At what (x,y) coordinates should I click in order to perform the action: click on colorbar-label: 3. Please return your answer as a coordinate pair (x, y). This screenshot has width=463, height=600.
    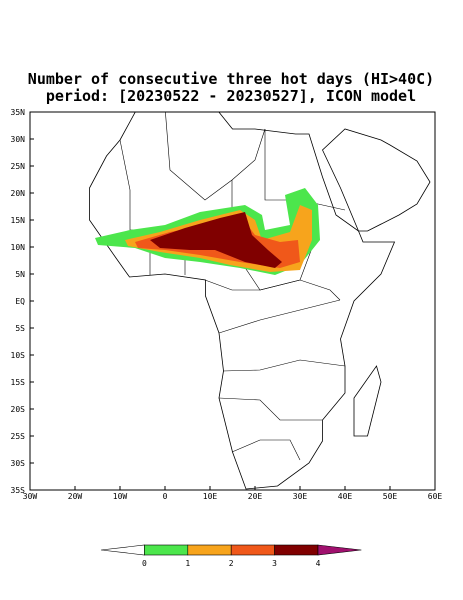
    Looking at the image, I should click on (274, 563).